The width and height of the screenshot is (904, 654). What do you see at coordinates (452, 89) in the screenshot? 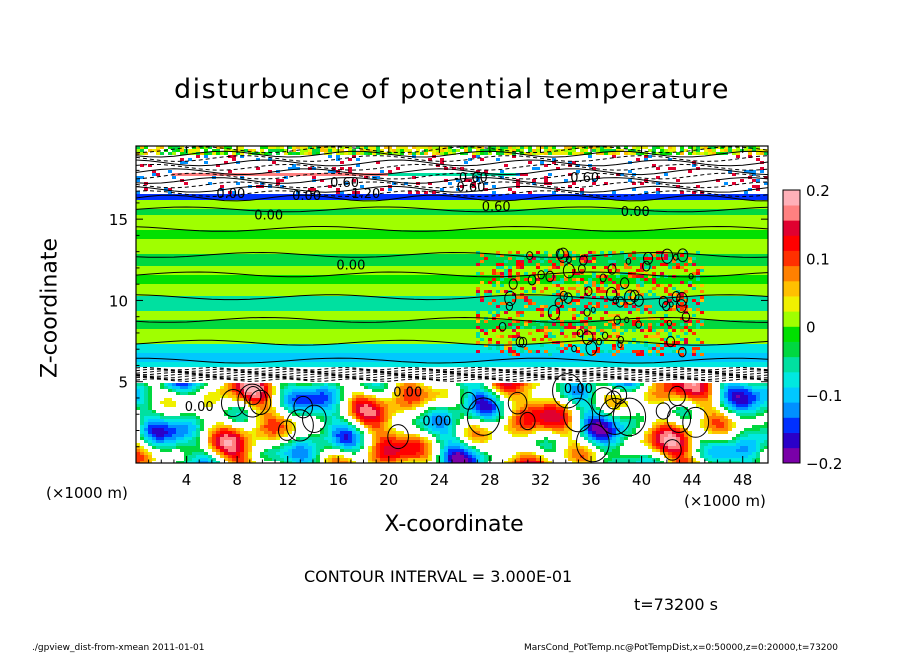
I see `chart-title: disturbunce of potential temperature` at bounding box center [452, 89].